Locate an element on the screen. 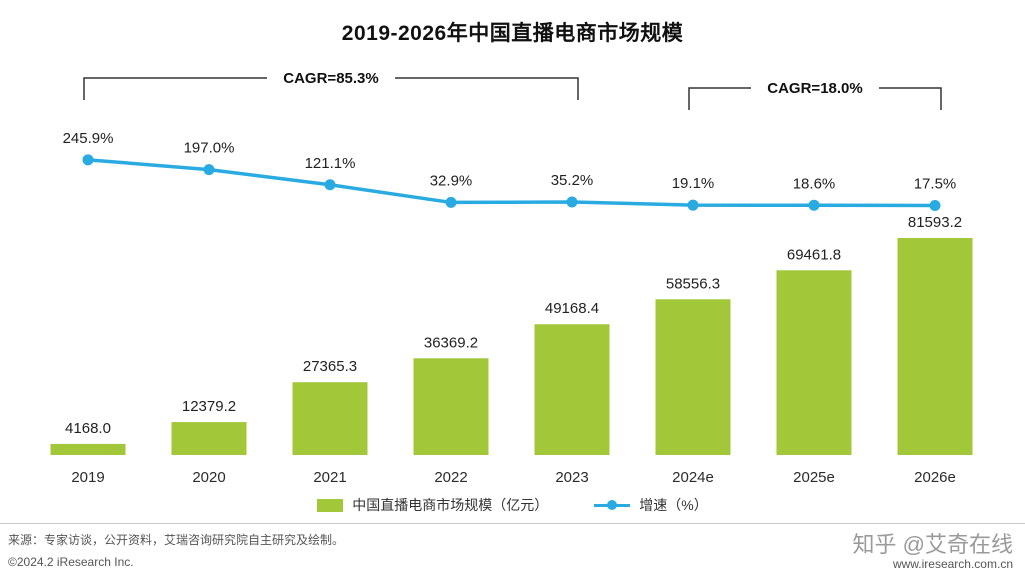 The image size is (1025, 578). cagr-label: CAGR=18.0% is located at coordinates (814, 88).